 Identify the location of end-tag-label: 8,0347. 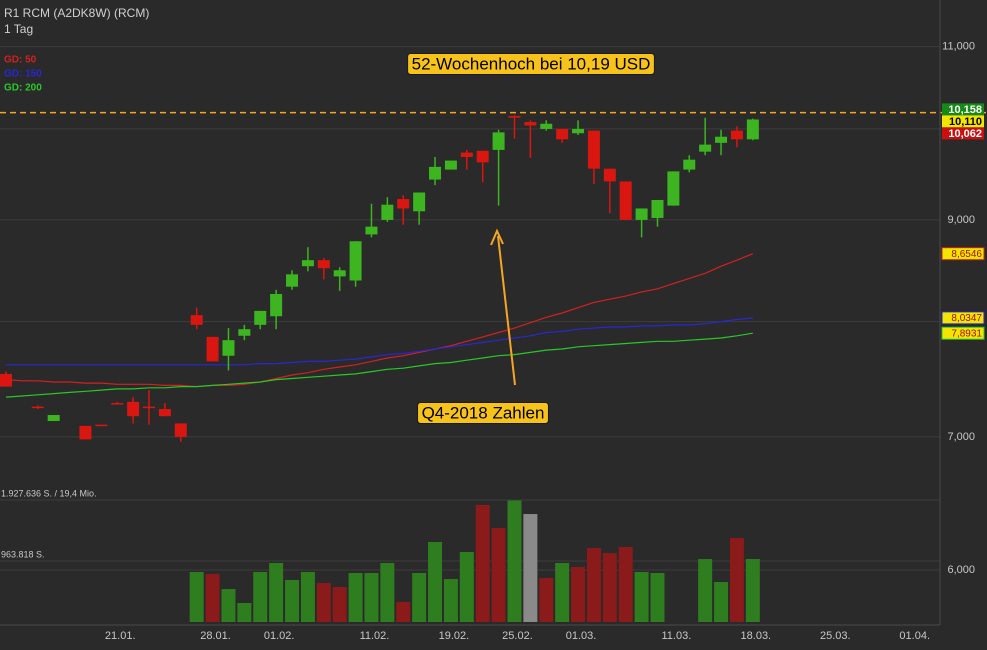
(966, 318).